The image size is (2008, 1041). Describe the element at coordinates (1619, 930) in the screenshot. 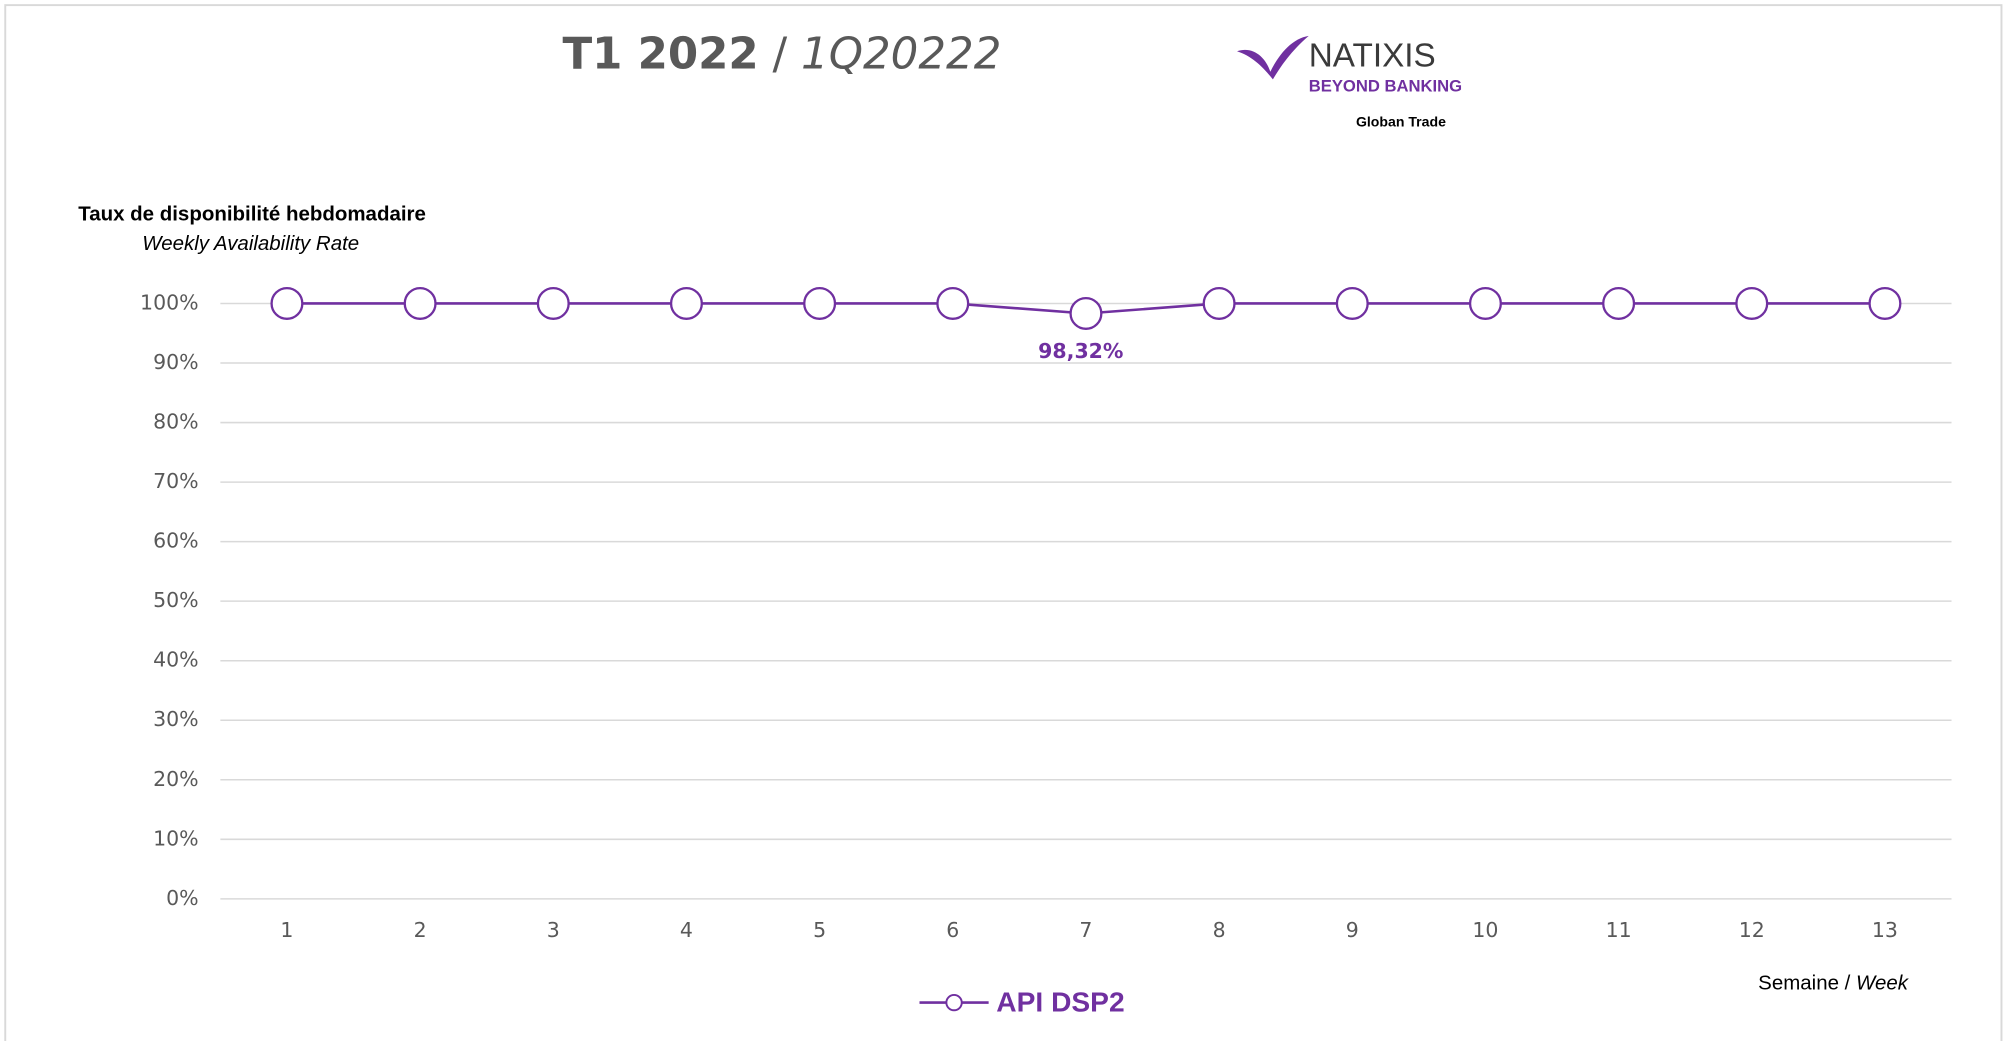

I see `x-tick-label: 11` at that location.